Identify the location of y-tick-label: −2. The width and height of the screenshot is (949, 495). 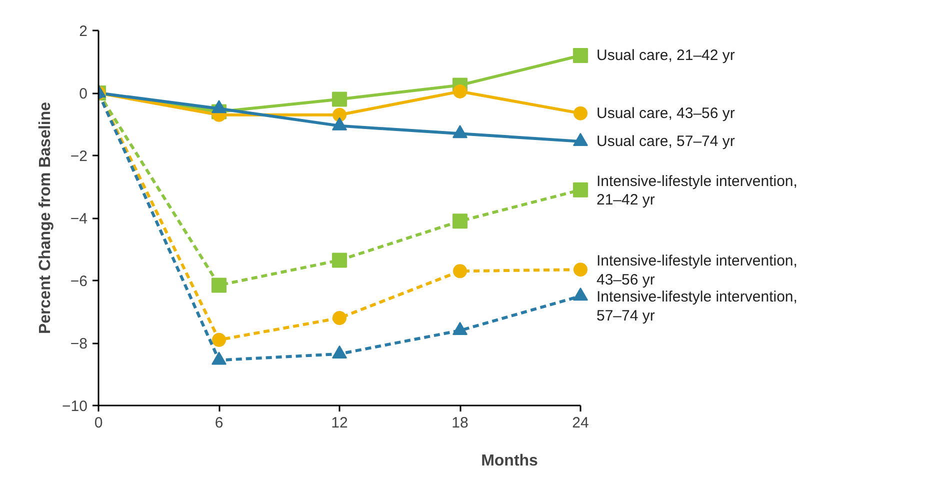
(79, 156).